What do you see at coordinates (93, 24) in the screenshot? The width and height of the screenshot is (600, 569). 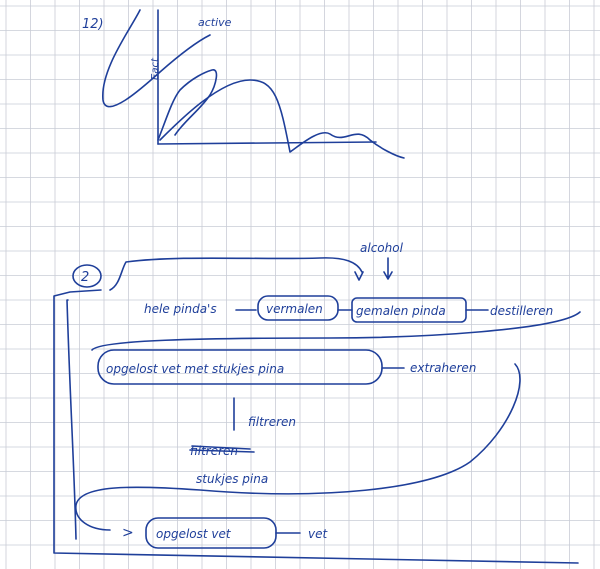 I see `exercise-12-label: 12)` at bounding box center [93, 24].